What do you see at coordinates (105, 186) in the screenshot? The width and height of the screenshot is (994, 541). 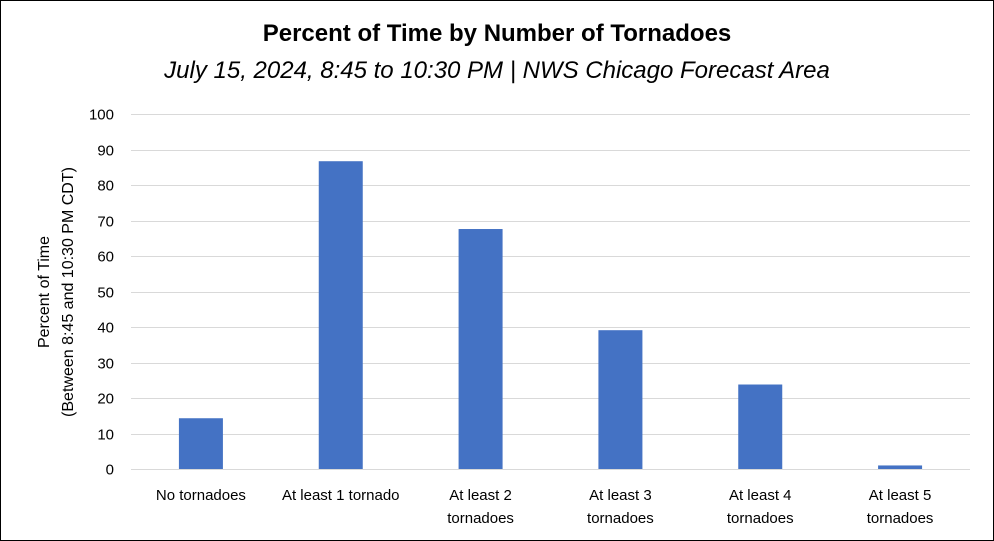 I see `y-tick-label: 80` at bounding box center [105, 186].